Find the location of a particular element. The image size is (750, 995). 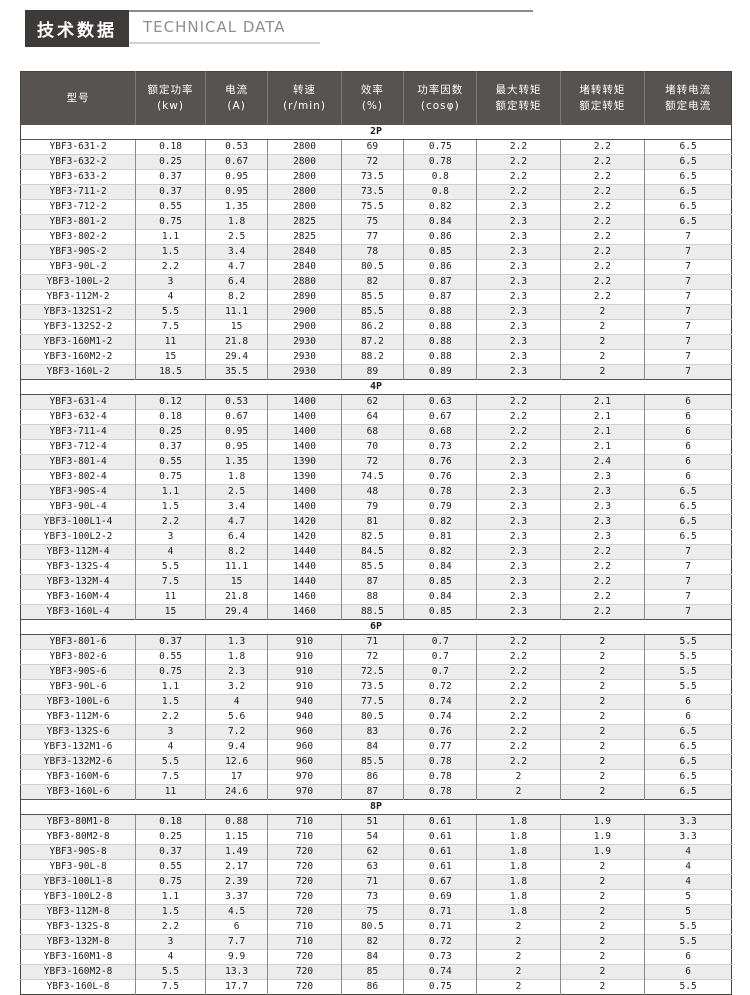

model-cell: YBF3-90S-4 is located at coordinates (78, 492).